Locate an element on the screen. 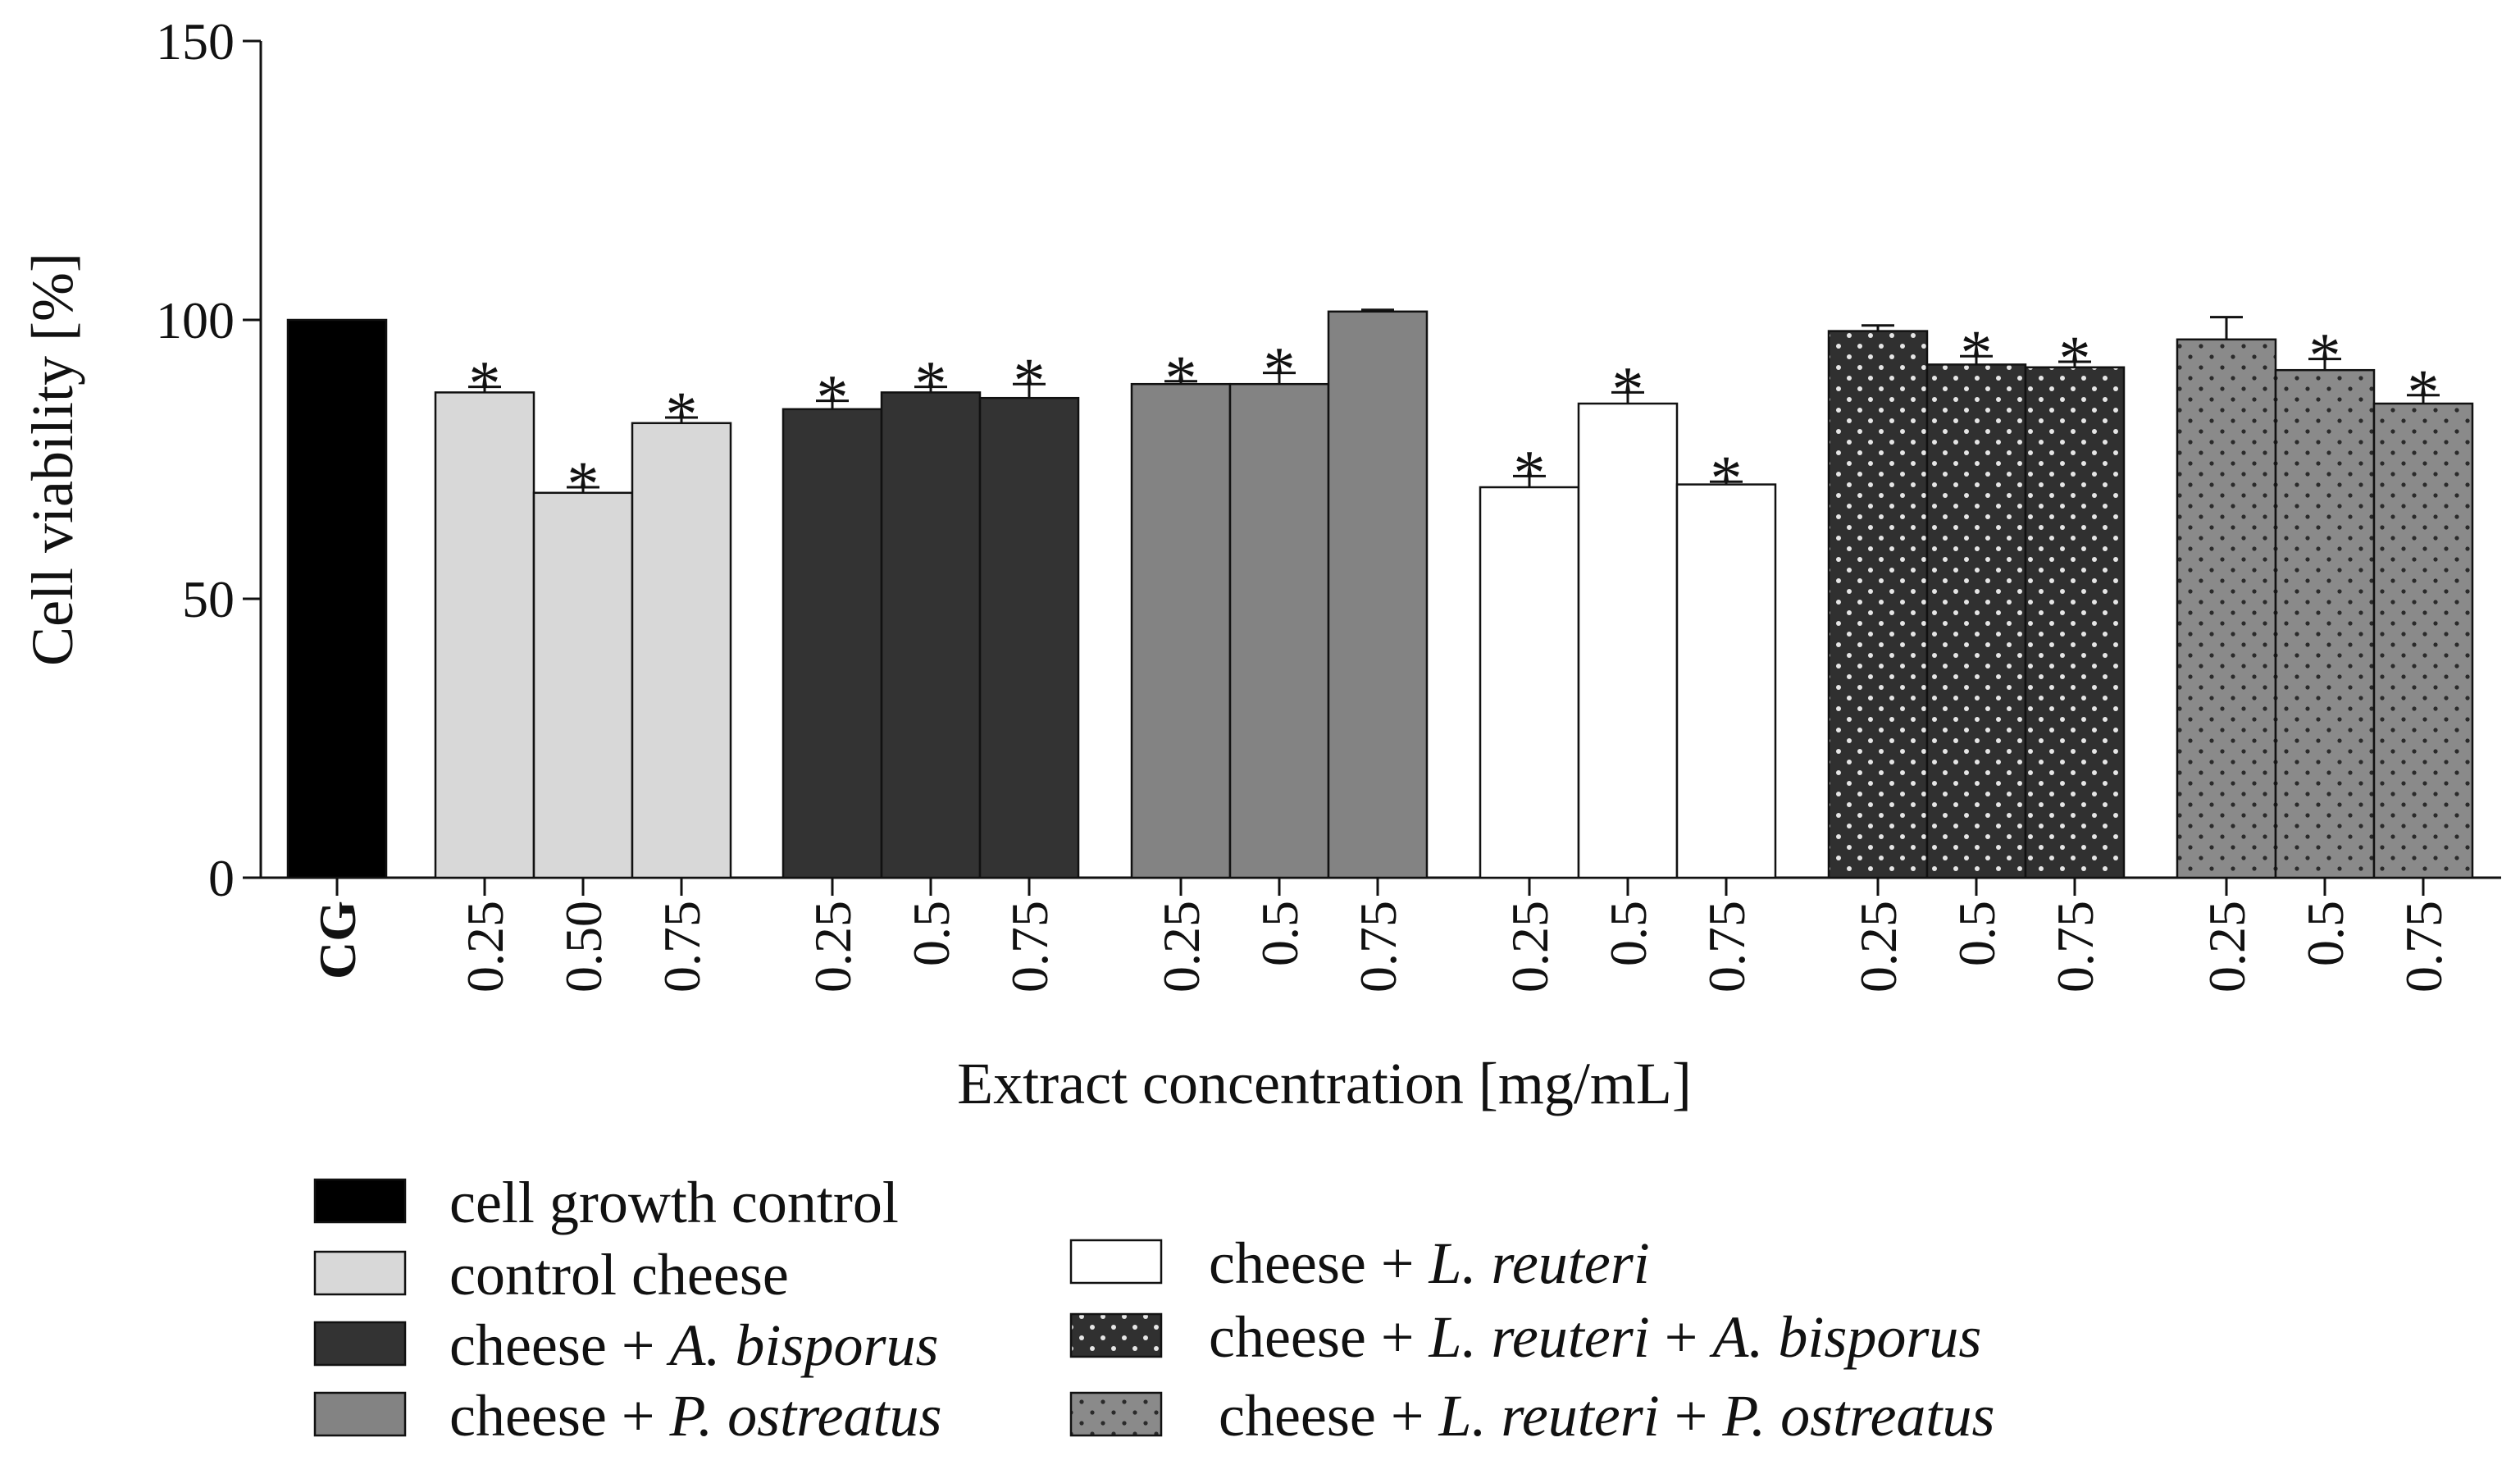 The image size is (2520, 1465). legend-label: cell growth control is located at coordinates (674, 1202).